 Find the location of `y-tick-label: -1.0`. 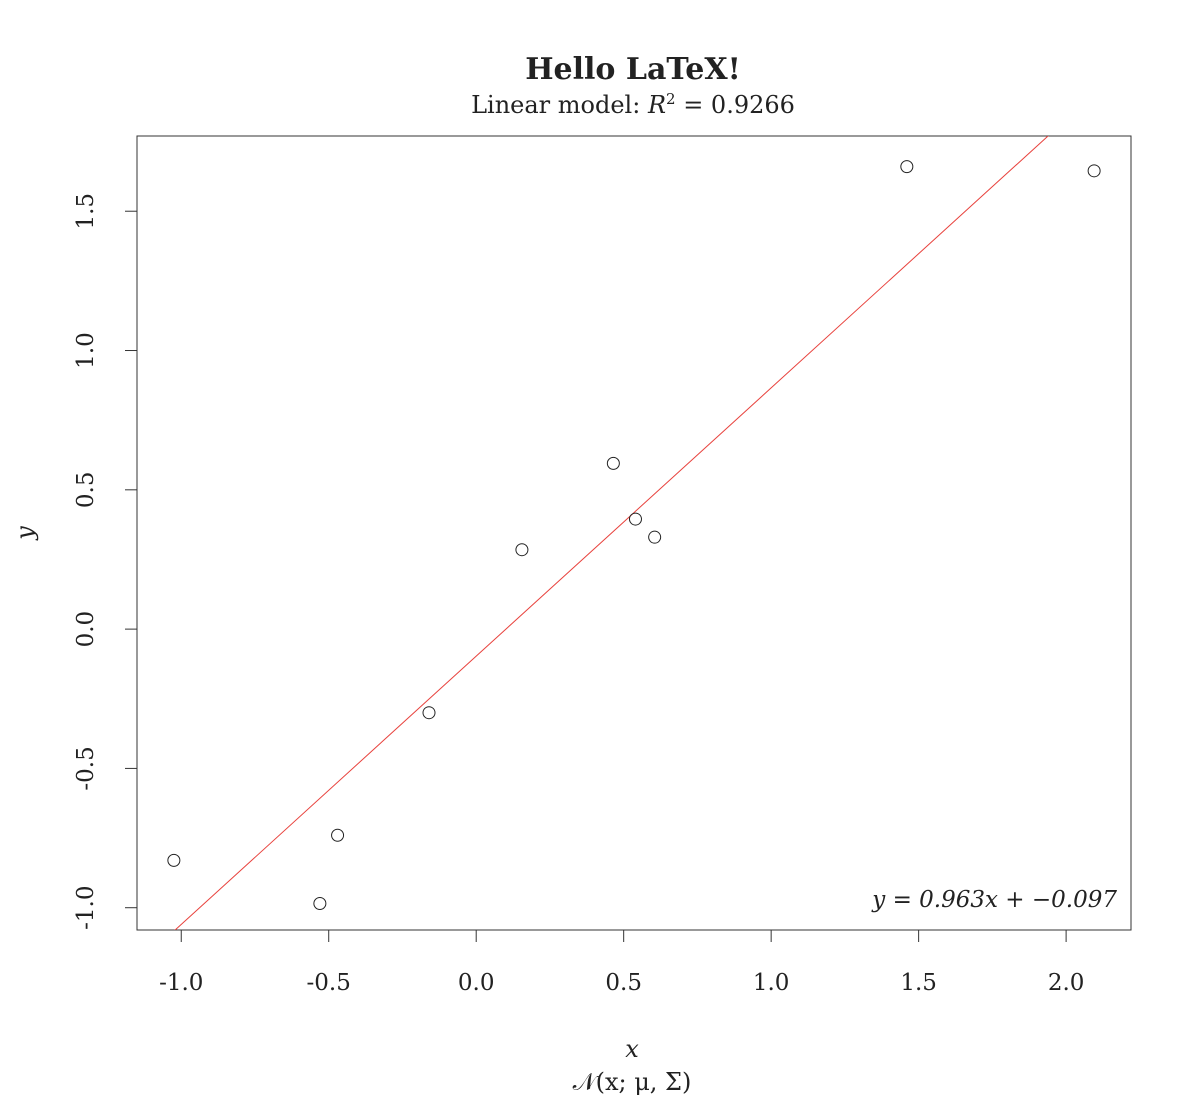

y-tick-label: -1.0 is located at coordinates (86, 908).